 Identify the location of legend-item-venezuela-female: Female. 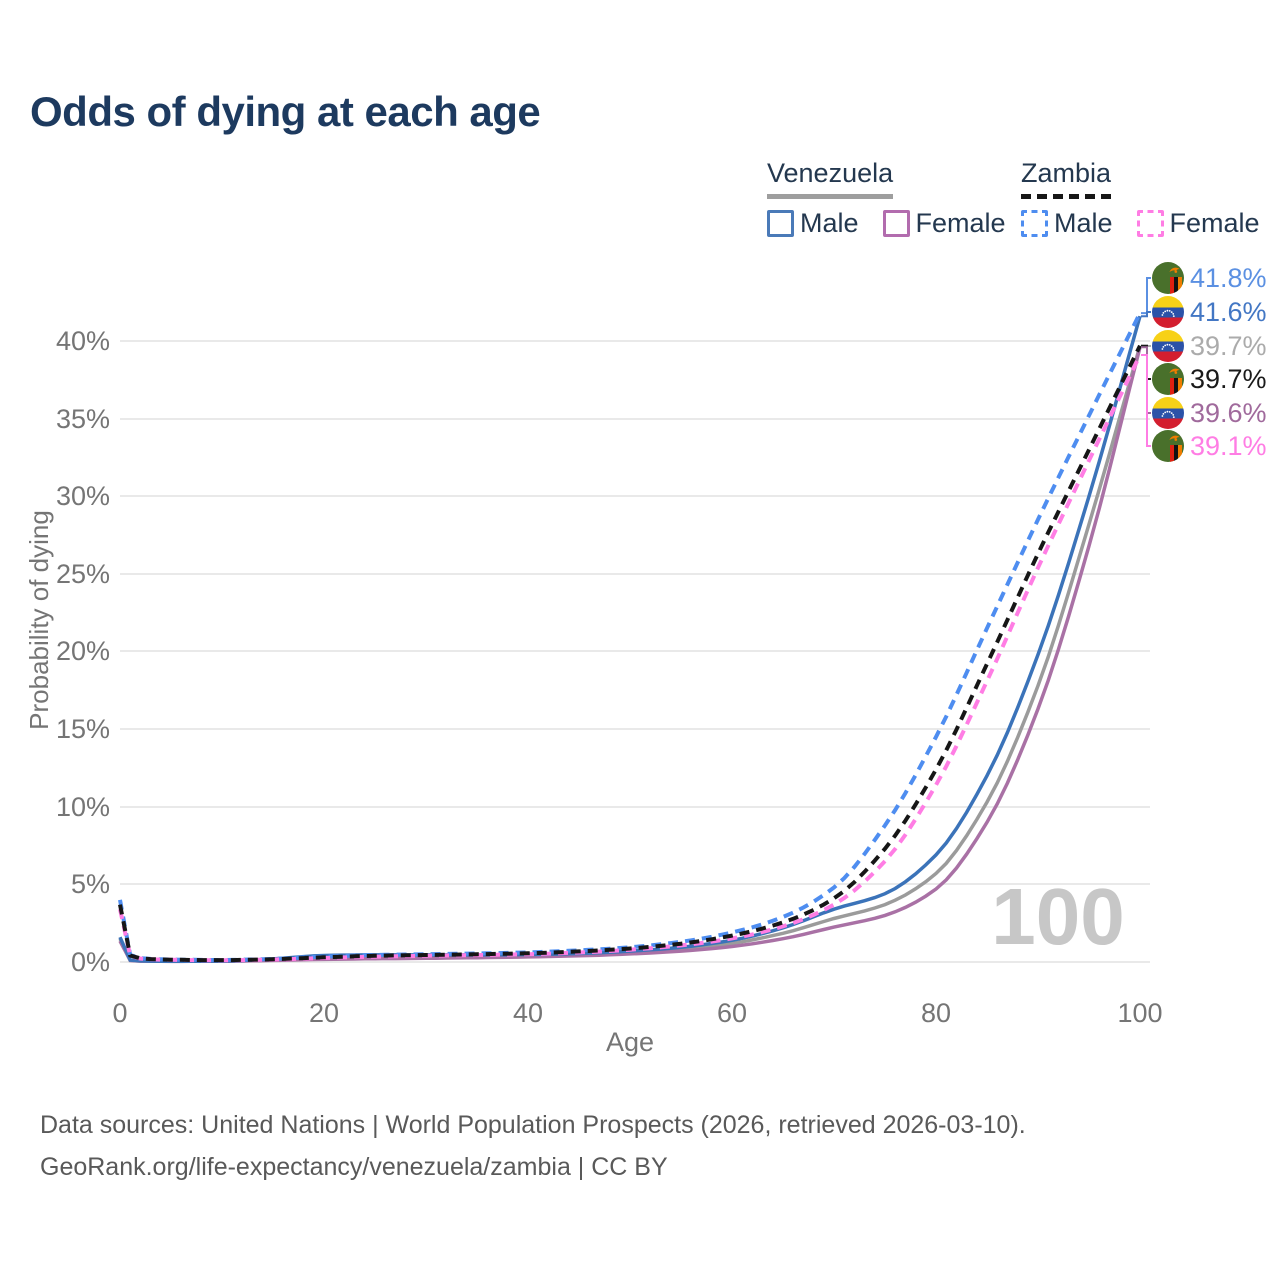
(944, 223).